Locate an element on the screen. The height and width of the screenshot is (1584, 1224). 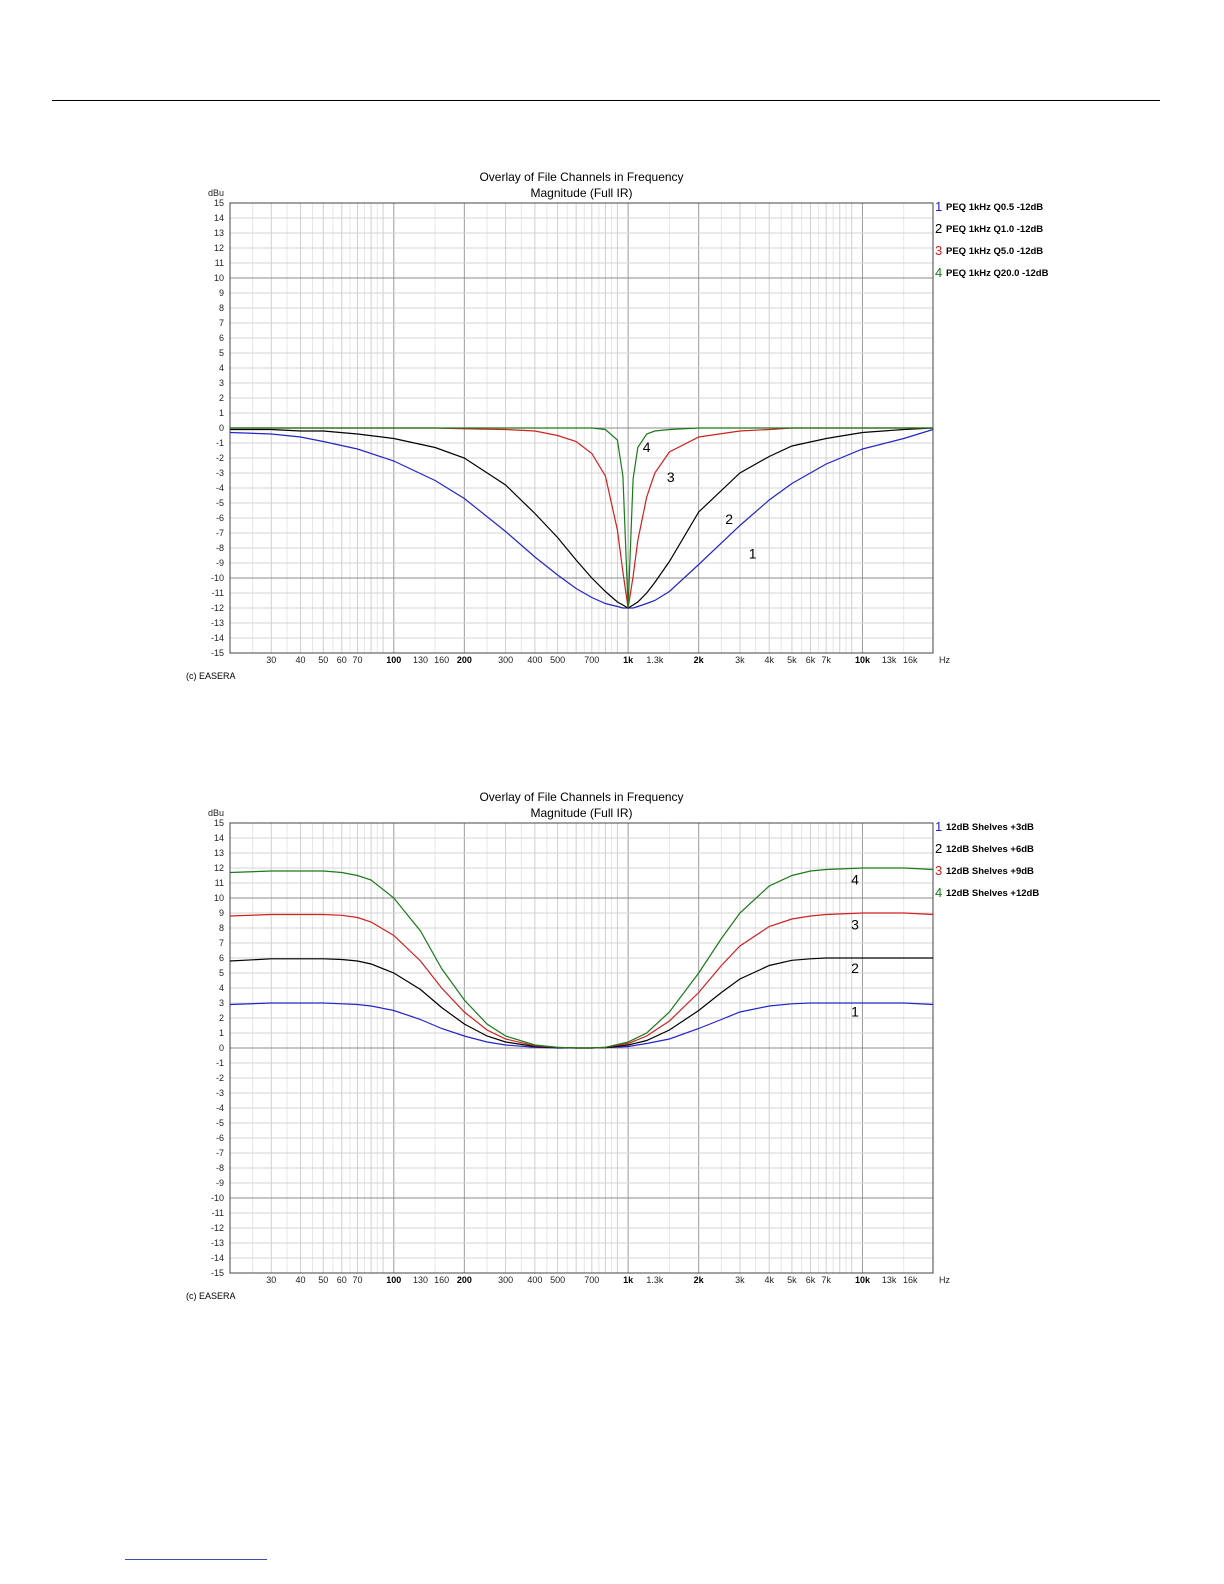
legend-label: PEQ 1kHz Q5.0 -12dB is located at coordinates (994, 251).